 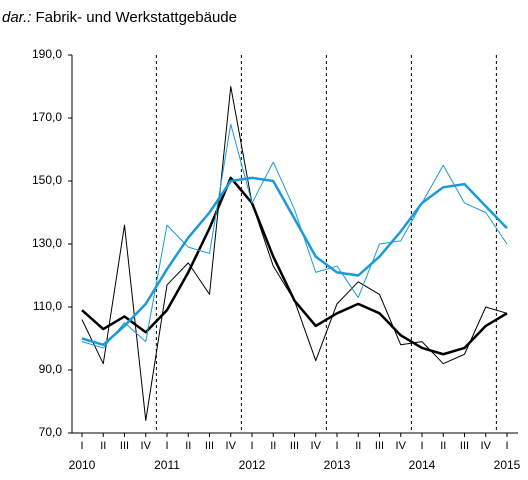 What do you see at coordinates (507, 465) in the screenshot?
I see `year-label: 2015` at bounding box center [507, 465].